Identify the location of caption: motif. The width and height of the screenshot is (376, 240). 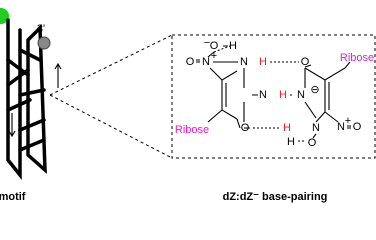
(13, 197).